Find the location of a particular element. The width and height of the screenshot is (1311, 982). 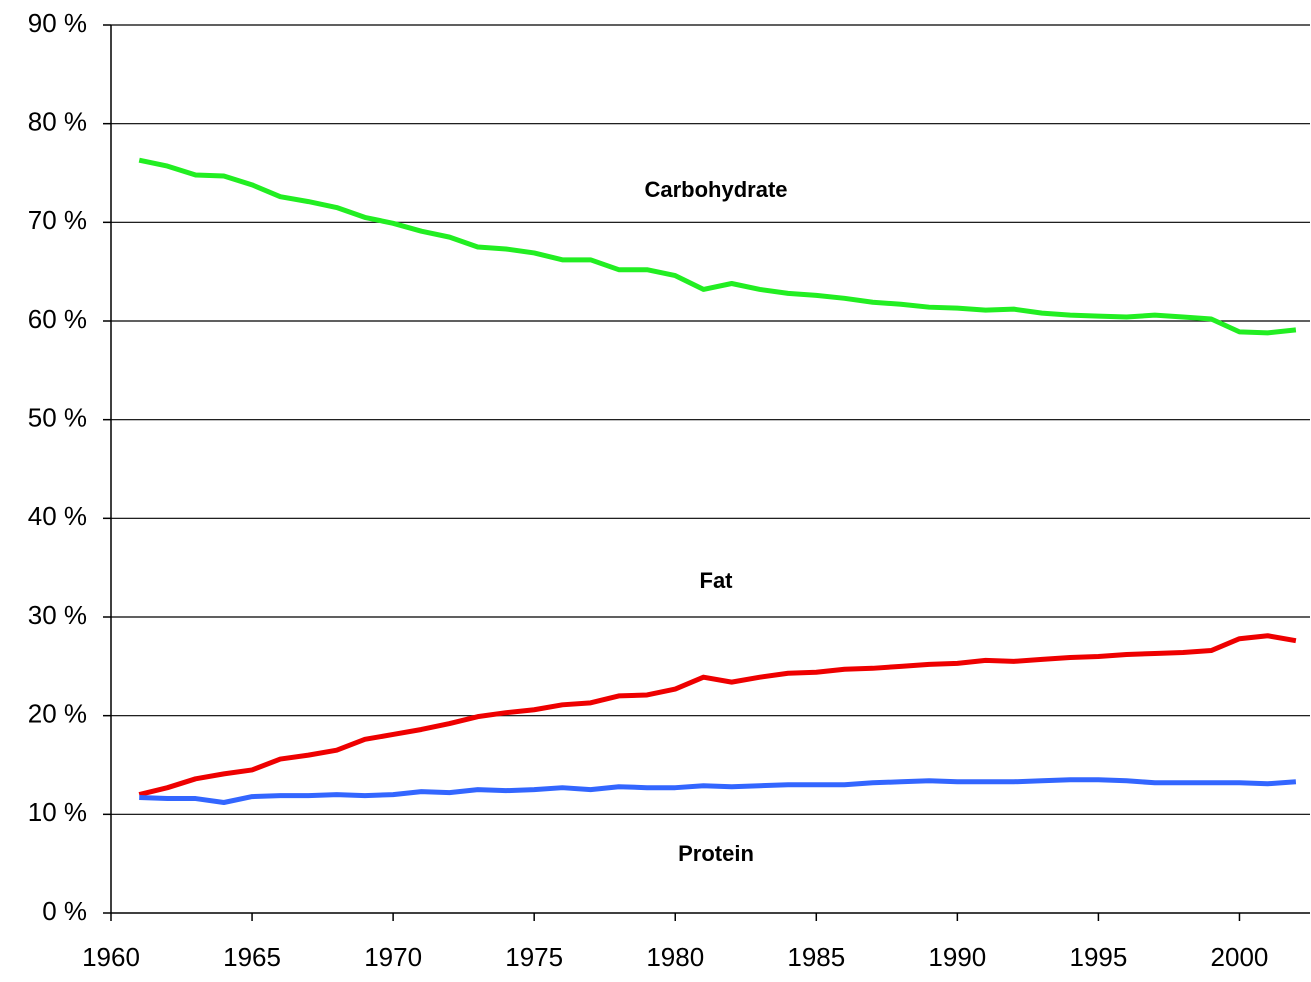

x-tick-label: 2000 is located at coordinates (1240, 957).